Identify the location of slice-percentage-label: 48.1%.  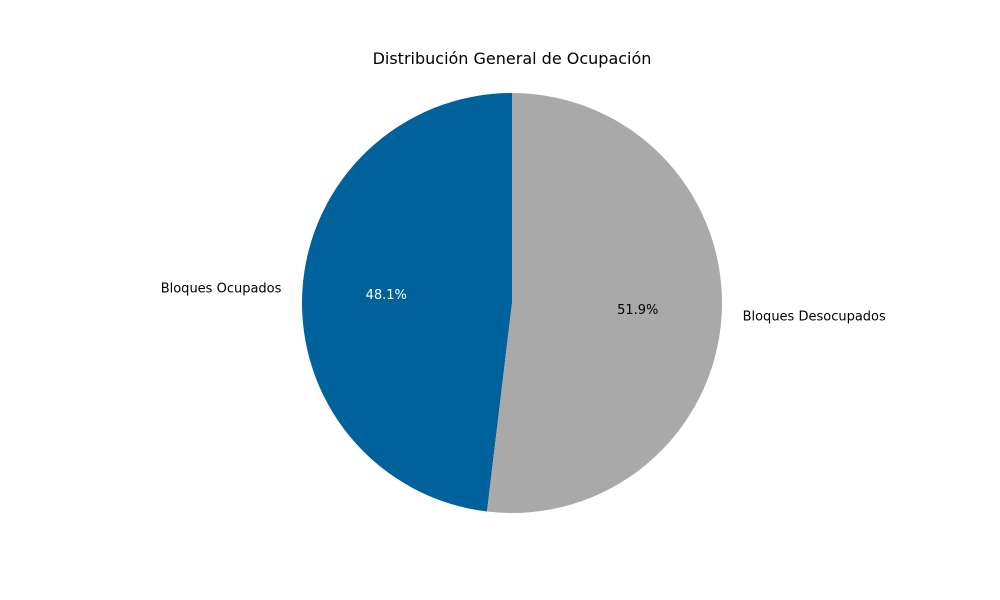
(386, 295).